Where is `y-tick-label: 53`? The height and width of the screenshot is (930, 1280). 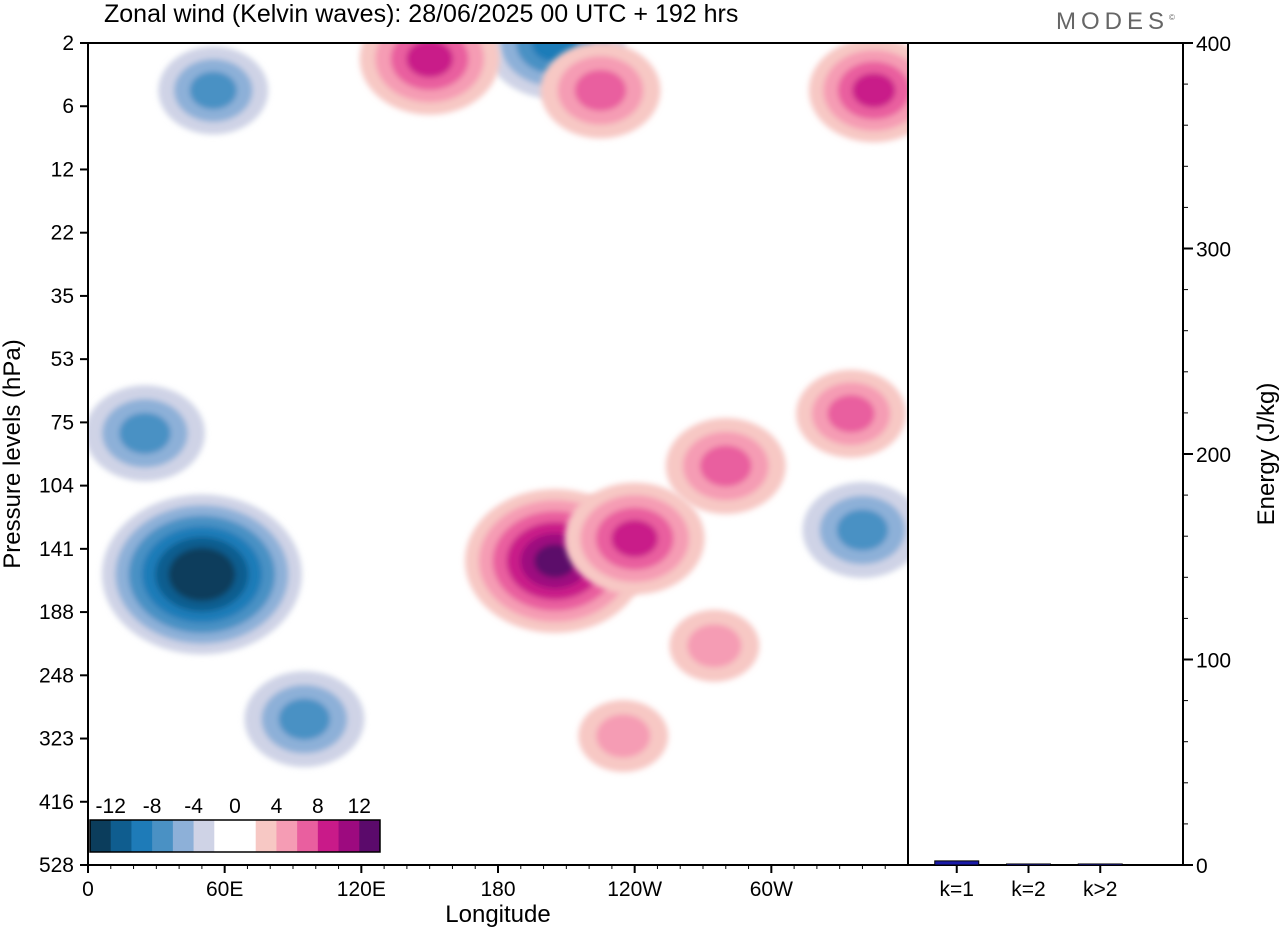
y-tick-label: 53 is located at coordinates (62, 359).